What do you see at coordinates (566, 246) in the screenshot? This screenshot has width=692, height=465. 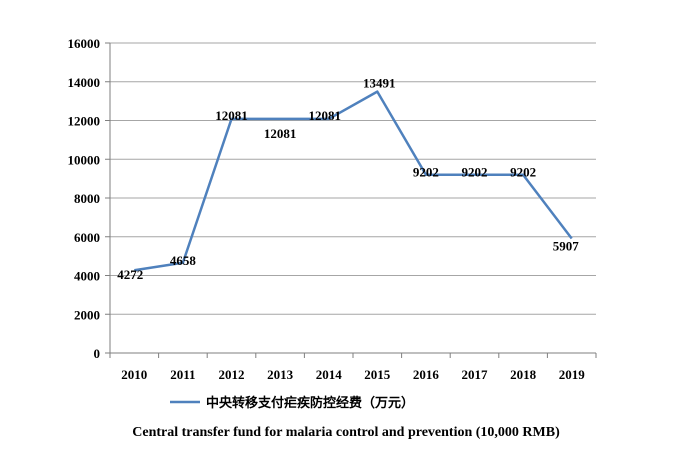 I see `data-label: 5907` at bounding box center [566, 246].